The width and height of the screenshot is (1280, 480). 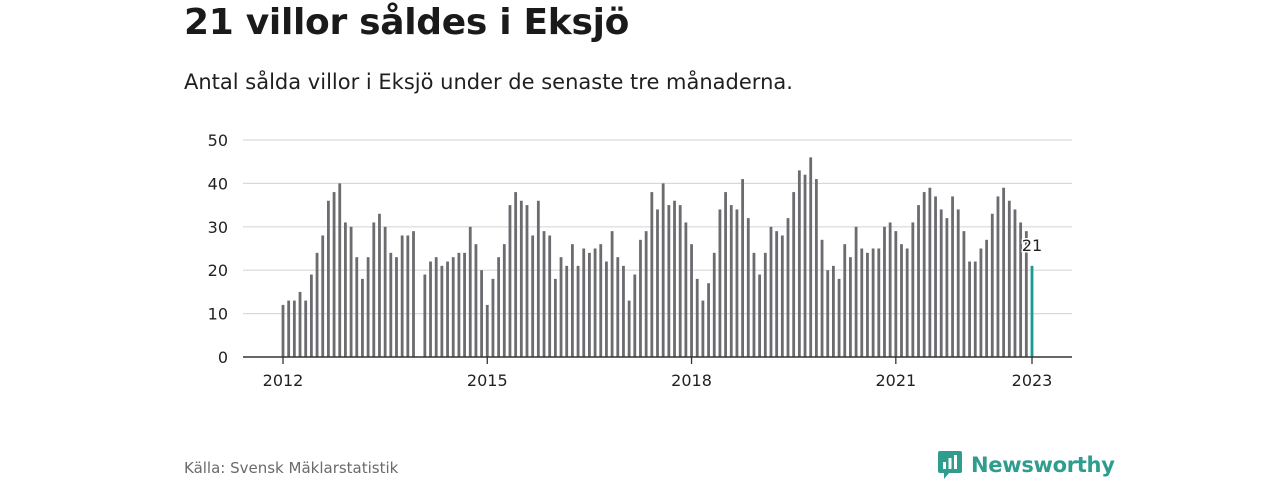 I want to click on y-tick-label: 50, so click(x=218, y=140).